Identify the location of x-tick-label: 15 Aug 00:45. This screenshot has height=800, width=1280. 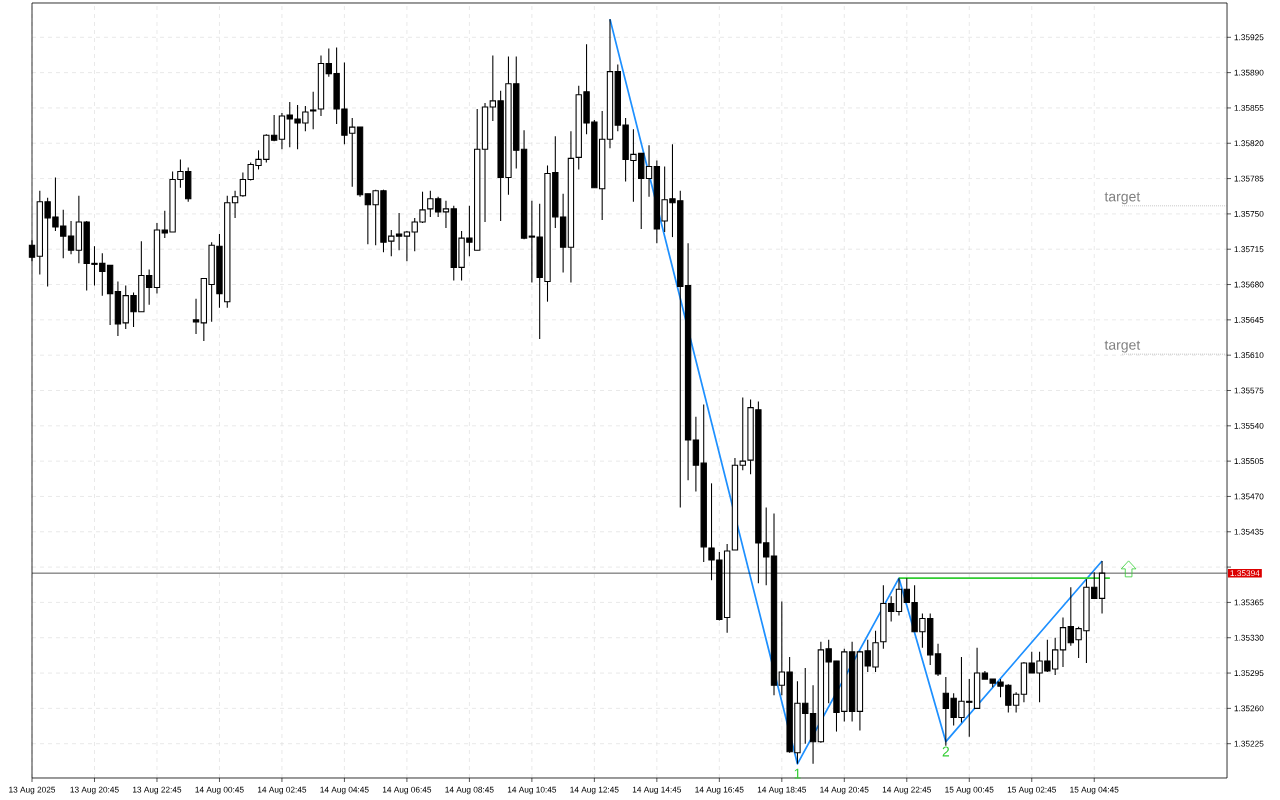
(969, 790).